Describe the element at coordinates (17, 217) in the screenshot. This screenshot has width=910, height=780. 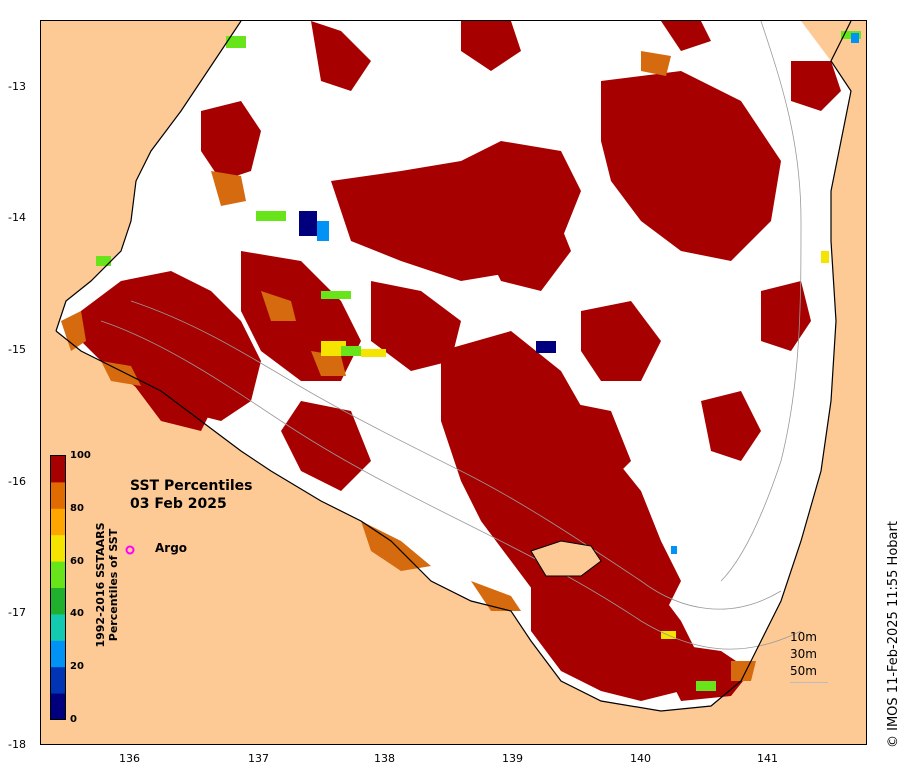
I see `y-tick-14: -14` at that location.